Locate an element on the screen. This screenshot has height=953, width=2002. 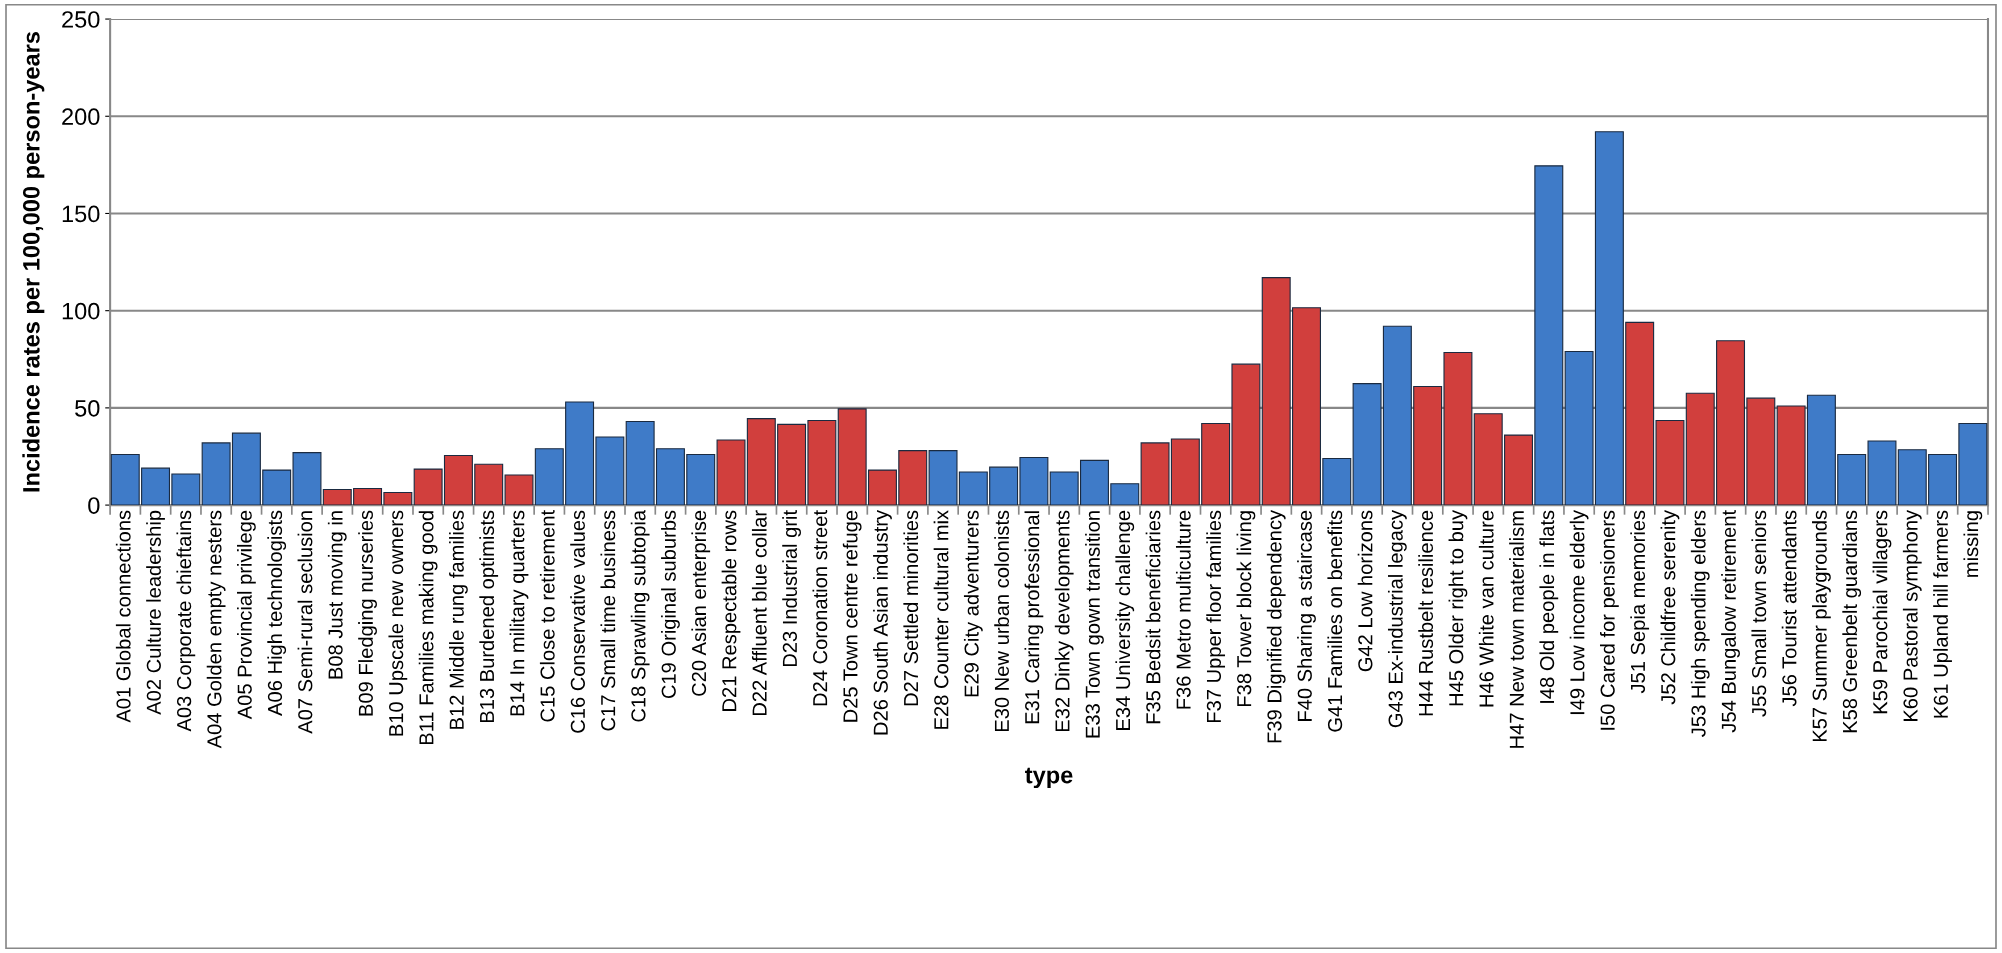
x-tick-label: J54 Bungalow retirement is located at coordinates (1730, 621).